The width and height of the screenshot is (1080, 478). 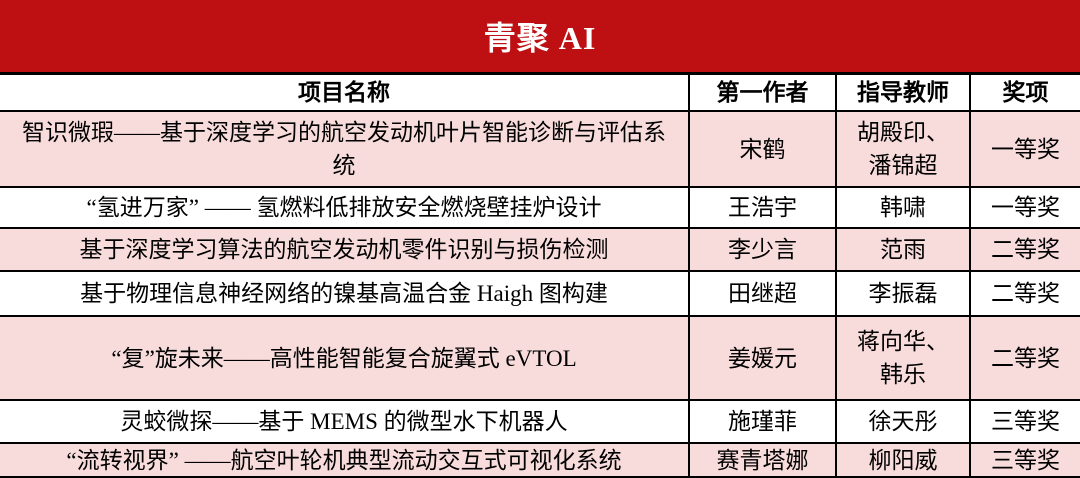 I want to click on first-author-cell: 赛青塔娜, so click(x=763, y=460).